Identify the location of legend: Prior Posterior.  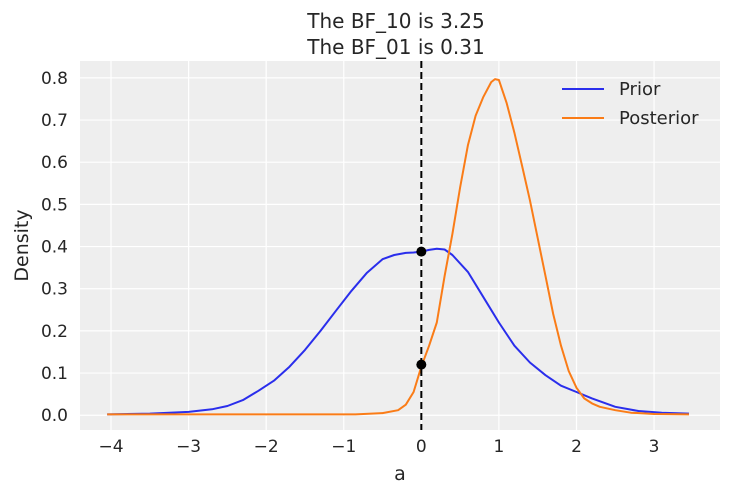
(630, 104).